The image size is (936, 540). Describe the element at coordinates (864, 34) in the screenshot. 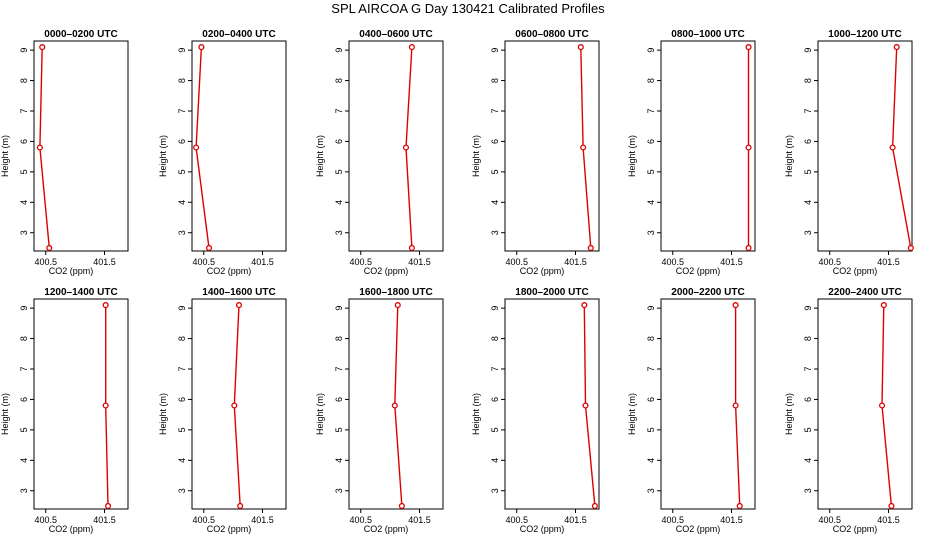

I see `panel-title: 1000–1200 UTC` at that location.